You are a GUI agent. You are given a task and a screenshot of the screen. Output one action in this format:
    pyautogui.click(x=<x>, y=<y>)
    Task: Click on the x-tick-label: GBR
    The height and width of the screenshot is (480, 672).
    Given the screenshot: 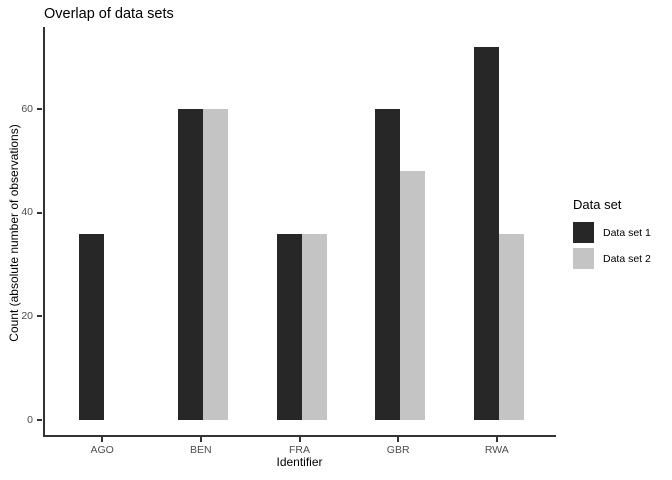 What is the action you would take?
    pyautogui.click(x=398, y=450)
    